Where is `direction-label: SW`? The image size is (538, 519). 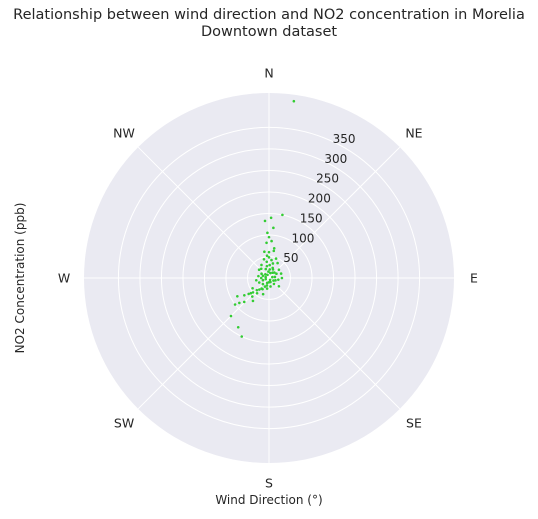
direction-label: SW is located at coordinates (124, 422).